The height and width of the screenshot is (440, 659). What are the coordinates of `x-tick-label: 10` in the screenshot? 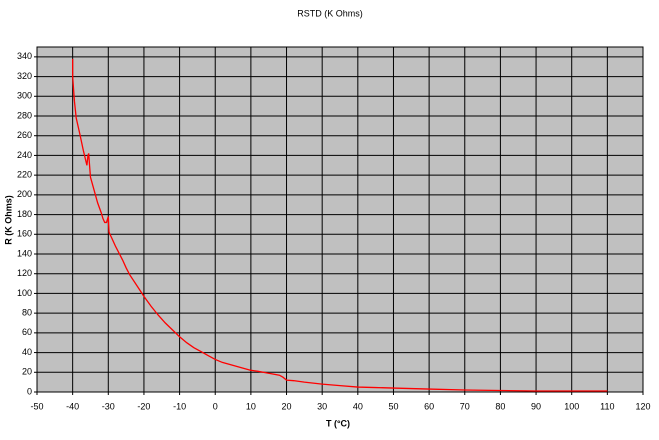 It's located at (251, 406).